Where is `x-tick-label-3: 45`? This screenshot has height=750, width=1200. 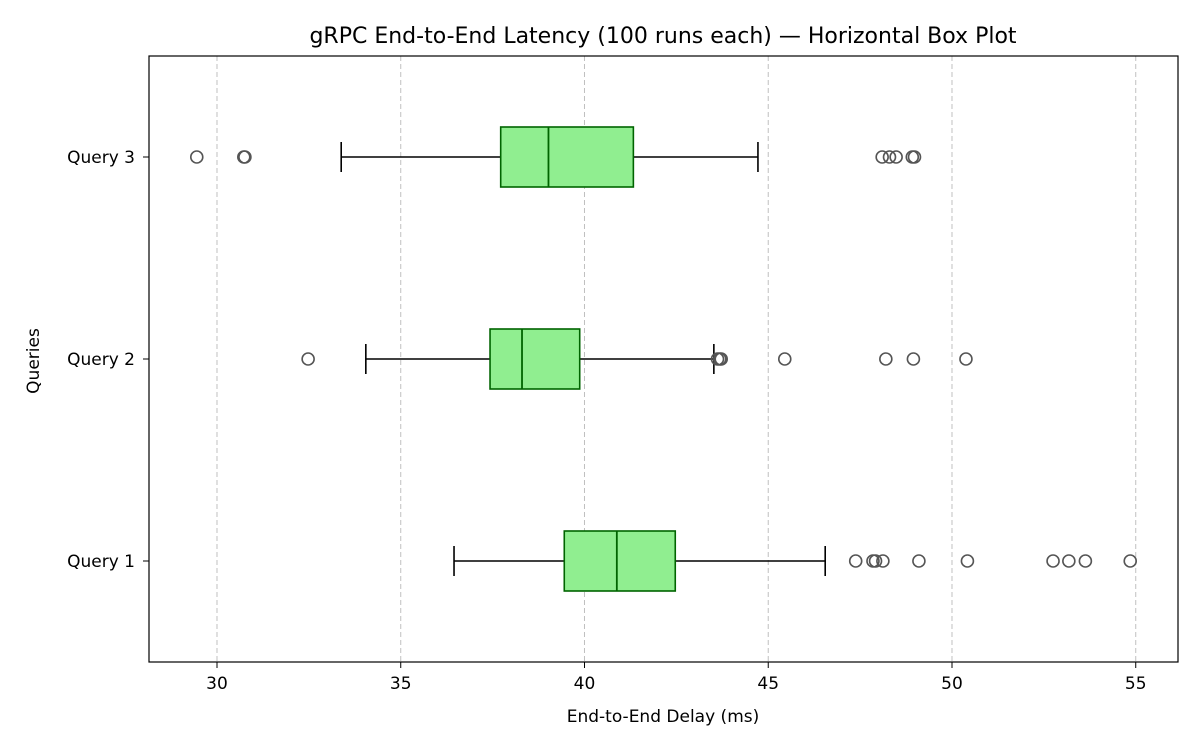 x-tick-label-3: 45 is located at coordinates (768, 684).